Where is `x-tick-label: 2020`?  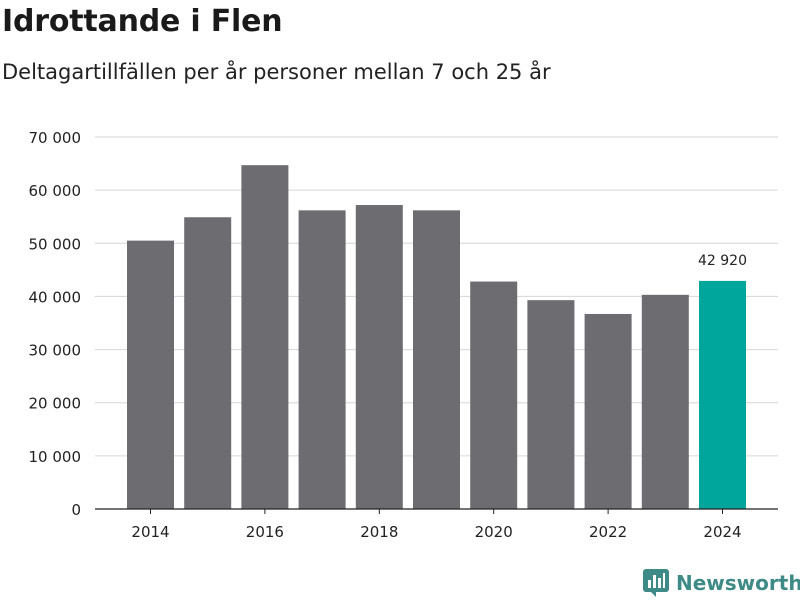
x-tick-label: 2020 is located at coordinates (494, 532).